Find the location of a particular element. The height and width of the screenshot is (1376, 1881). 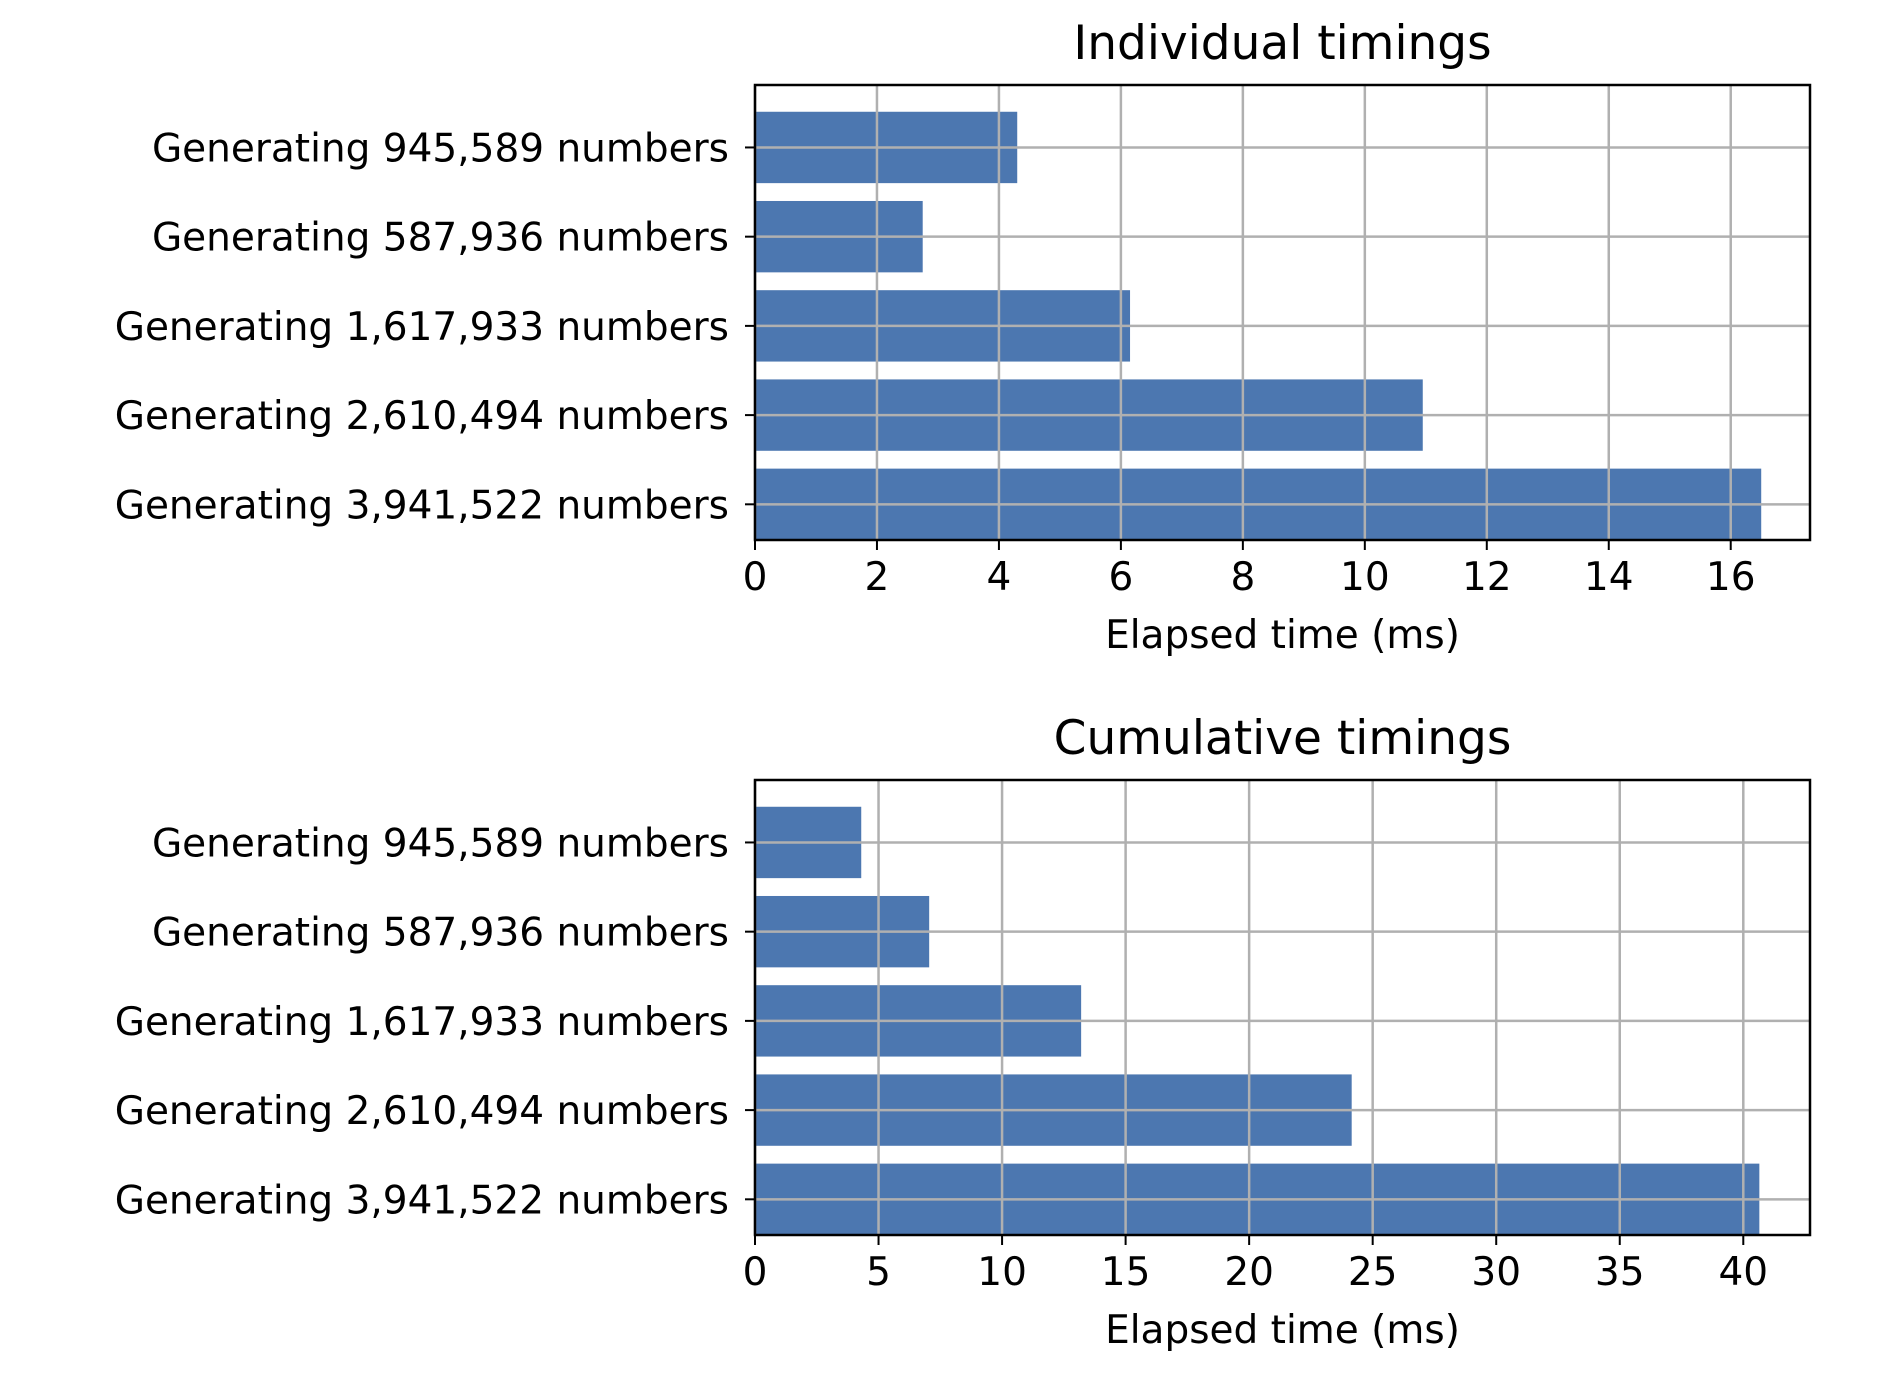

x-tick-label: 30 is located at coordinates (1496, 1272).